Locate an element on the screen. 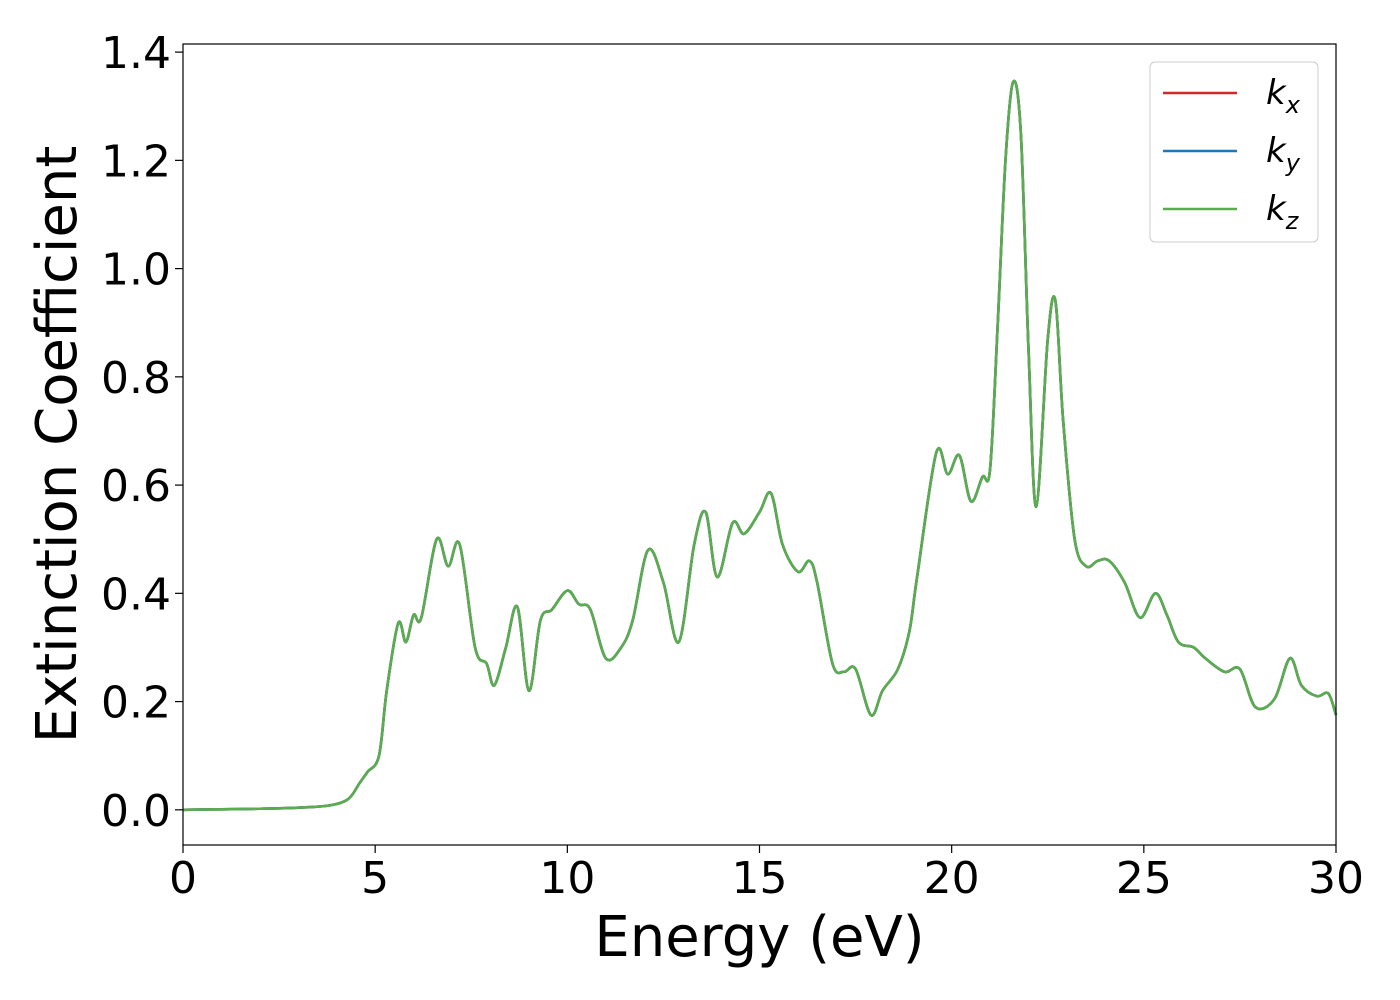 The height and width of the screenshot is (1000, 1400). y-tick-label: 1.0 is located at coordinates (136, 270).